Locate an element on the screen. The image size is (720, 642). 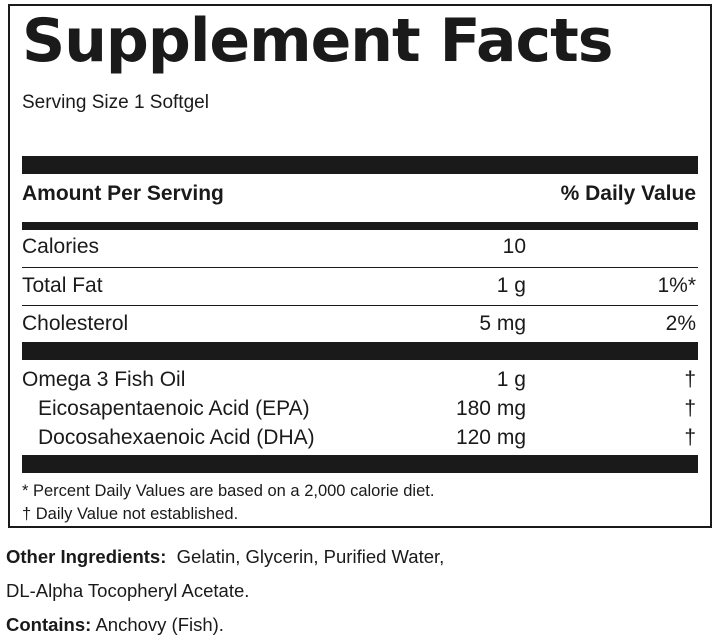
panel-title: Supplement Facts is located at coordinates (318, 41).